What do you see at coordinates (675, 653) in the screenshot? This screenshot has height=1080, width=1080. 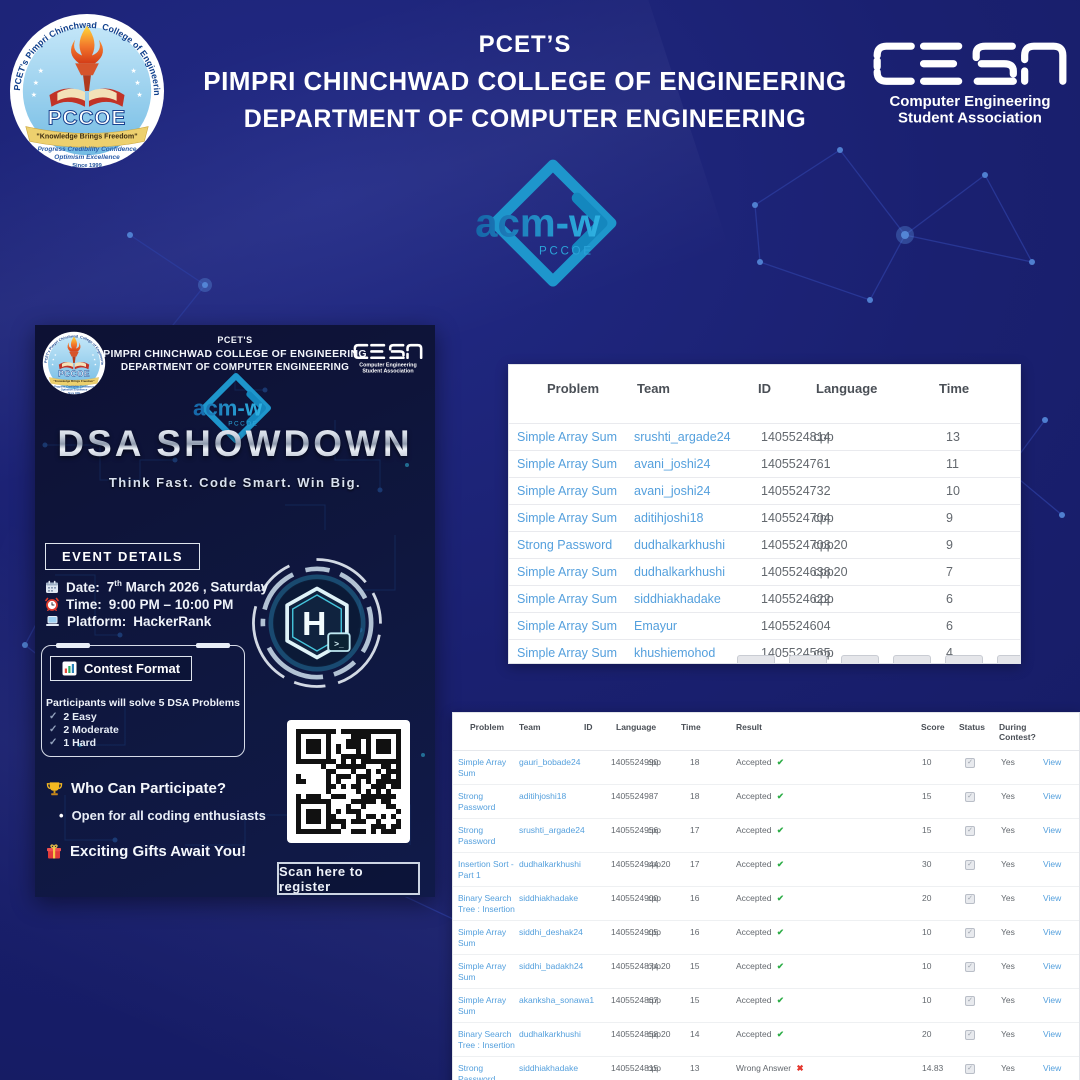 I see `team-link: khushiemohod` at bounding box center [675, 653].